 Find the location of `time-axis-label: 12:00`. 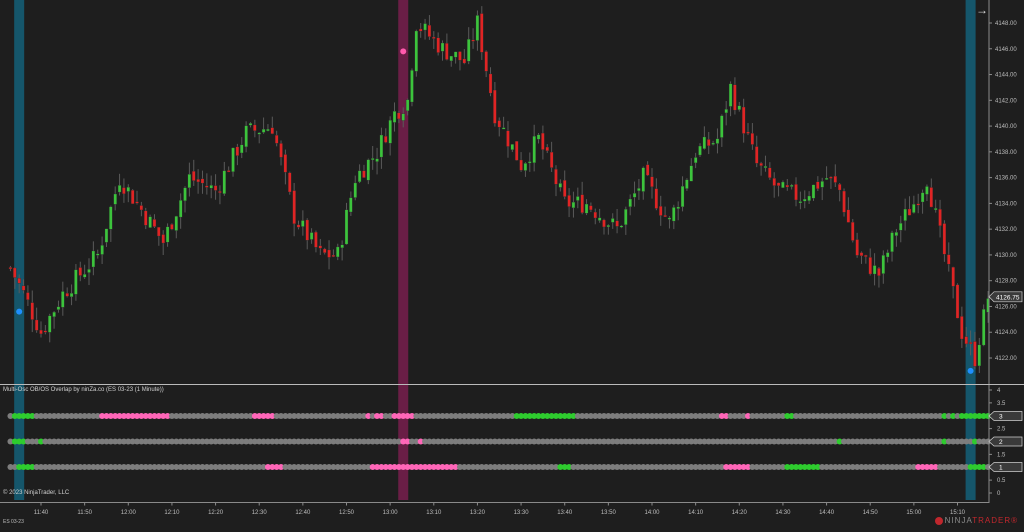

time-axis-label: 12:00 is located at coordinates (129, 513).